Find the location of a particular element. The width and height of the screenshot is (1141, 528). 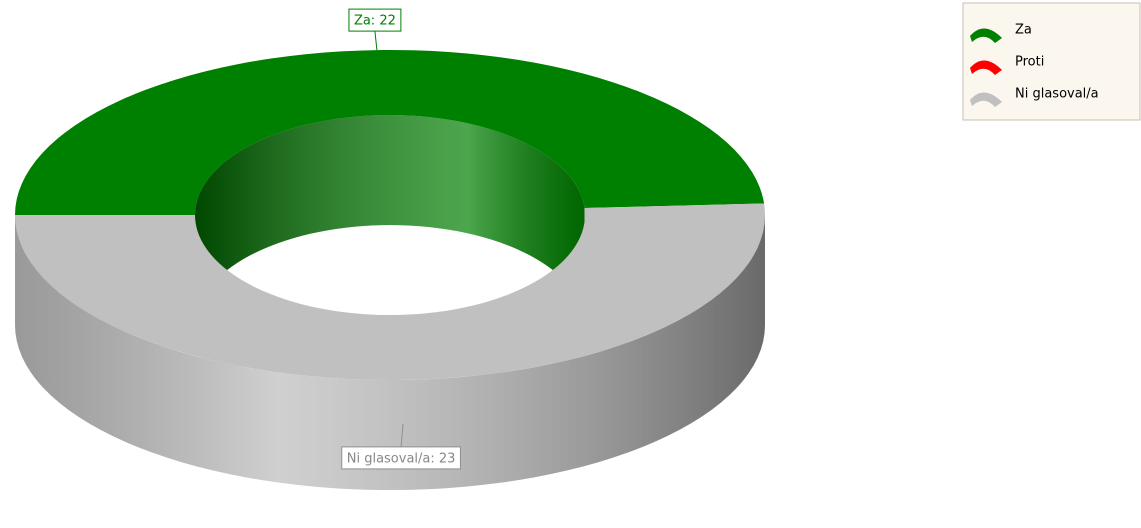

legend: Za Proti Ni glasoval/a is located at coordinates (1051, 61).